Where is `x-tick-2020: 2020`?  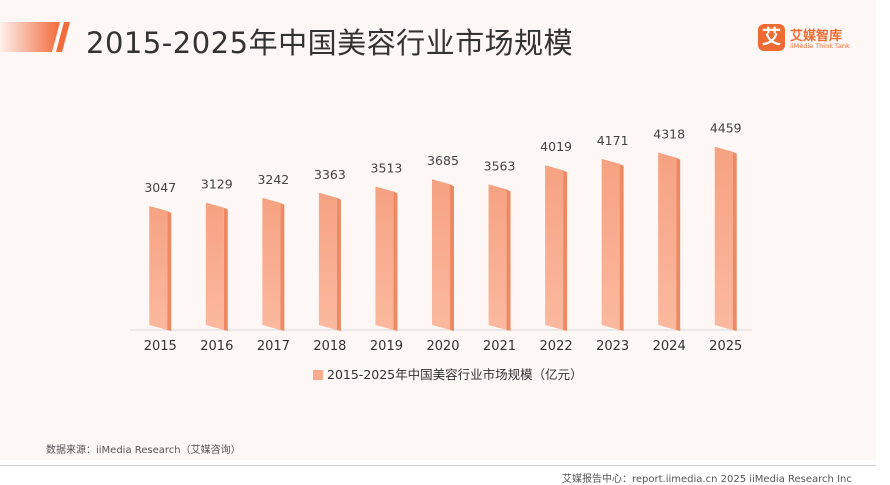 x-tick-2020: 2020 is located at coordinates (442, 346).